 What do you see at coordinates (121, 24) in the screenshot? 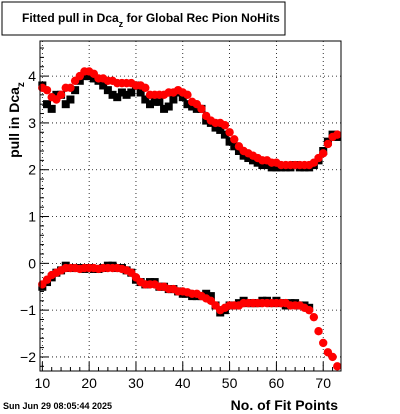
I see `chart-title-subscript: z` at bounding box center [121, 24].